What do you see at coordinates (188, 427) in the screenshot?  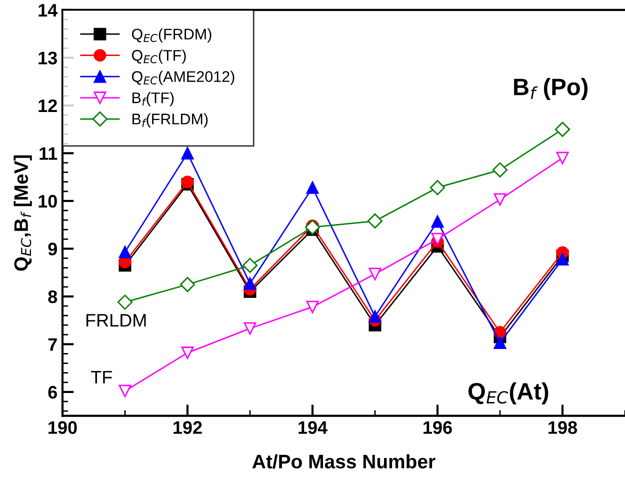 I see `x-tick-label: 192` at bounding box center [188, 427].